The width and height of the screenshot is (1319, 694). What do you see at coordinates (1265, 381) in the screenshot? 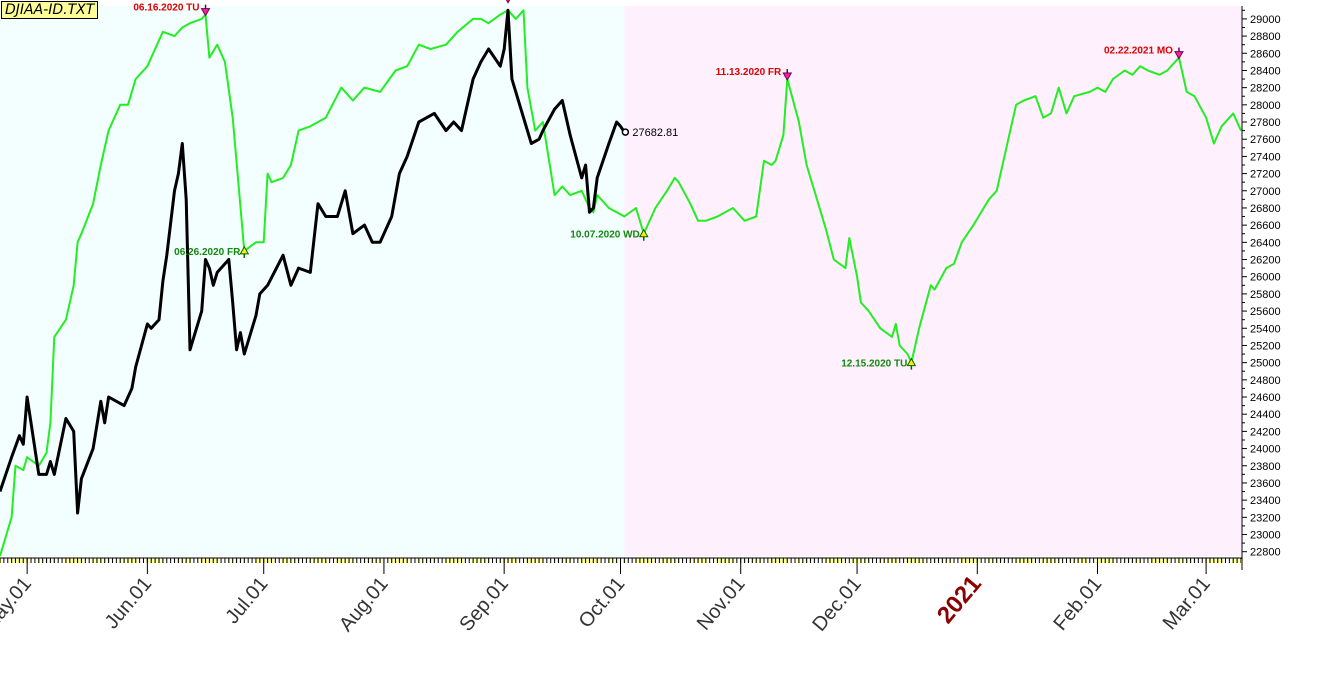
I see `y-tick-label: 24800` at bounding box center [1265, 381].